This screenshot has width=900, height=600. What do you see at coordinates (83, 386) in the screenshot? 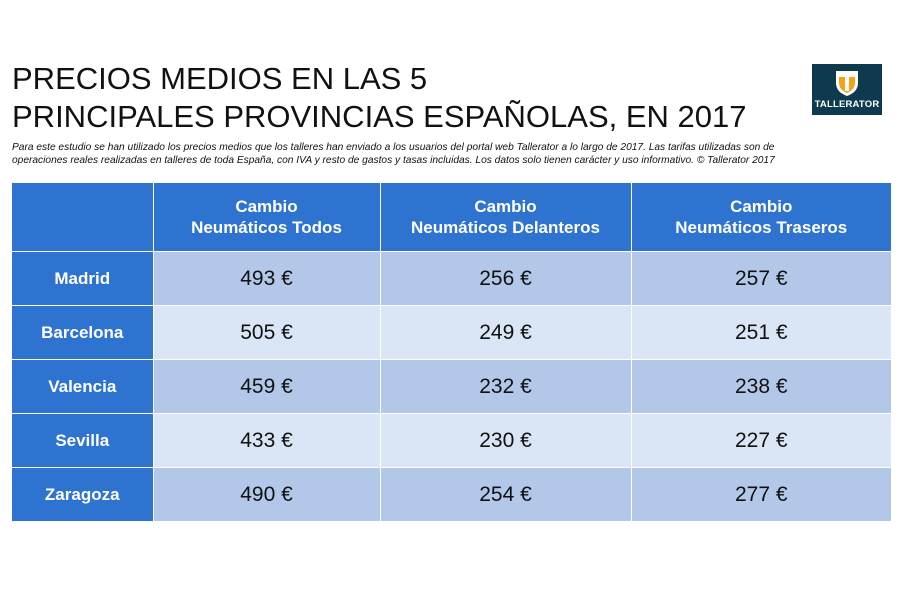
I see `row-label-valencia: Valencia` at bounding box center [83, 386].